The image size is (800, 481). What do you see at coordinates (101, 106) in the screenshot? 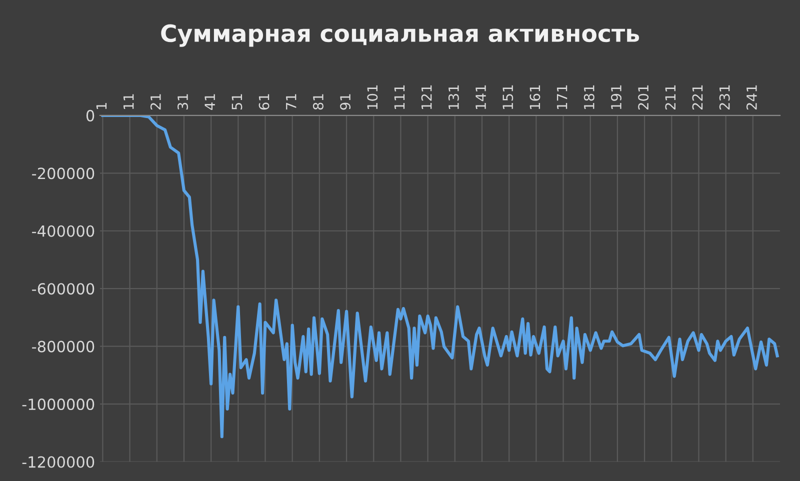
I see `x-tick-label: 1` at bounding box center [101, 106].